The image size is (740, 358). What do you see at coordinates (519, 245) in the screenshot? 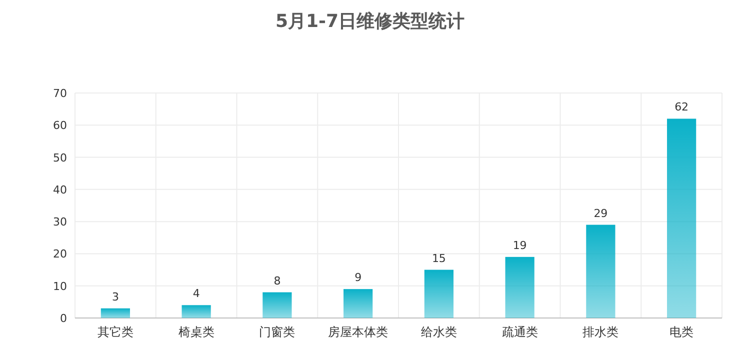
I see `data-label: 19` at bounding box center [519, 245].